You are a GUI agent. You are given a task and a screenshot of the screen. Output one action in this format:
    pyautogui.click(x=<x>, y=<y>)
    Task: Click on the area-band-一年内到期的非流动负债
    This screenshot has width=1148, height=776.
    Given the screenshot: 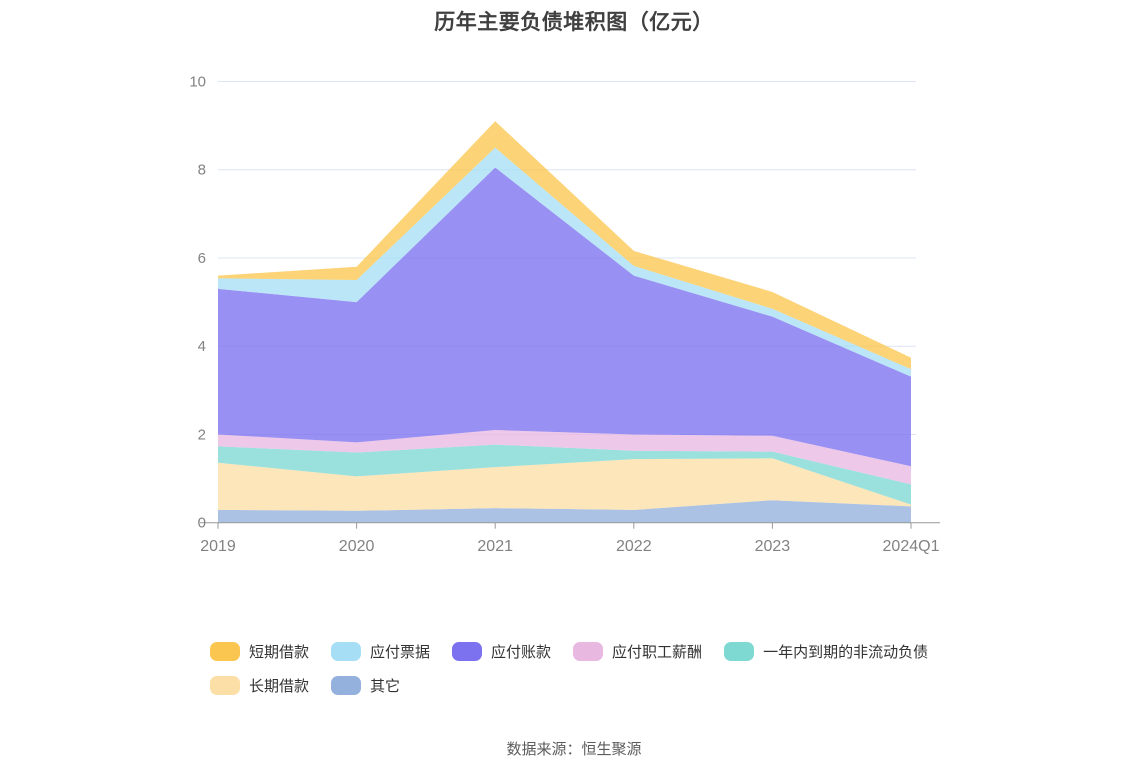 What is the action you would take?
    pyautogui.click(x=564, y=474)
    